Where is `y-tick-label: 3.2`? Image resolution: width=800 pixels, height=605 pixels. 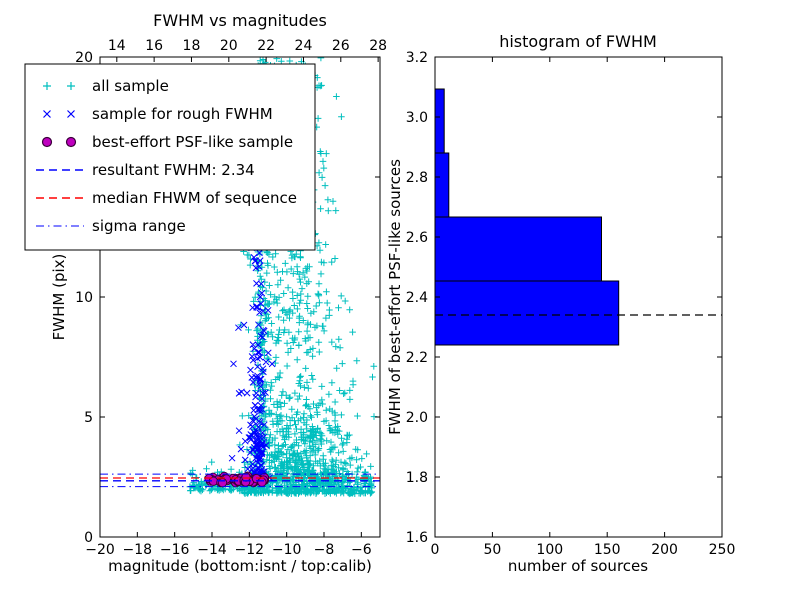
y-tick-label: 3.2 is located at coordinates (417, 58).